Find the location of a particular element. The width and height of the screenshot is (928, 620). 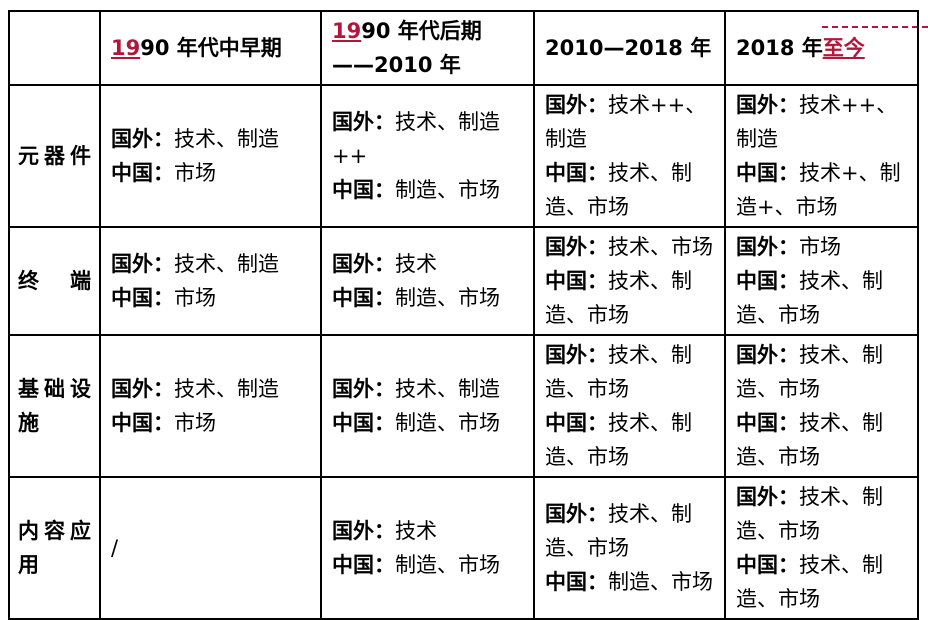

table-cell: 国外：技术、制造++ 中国：制造、市场 is located at coordinates (427, 156).